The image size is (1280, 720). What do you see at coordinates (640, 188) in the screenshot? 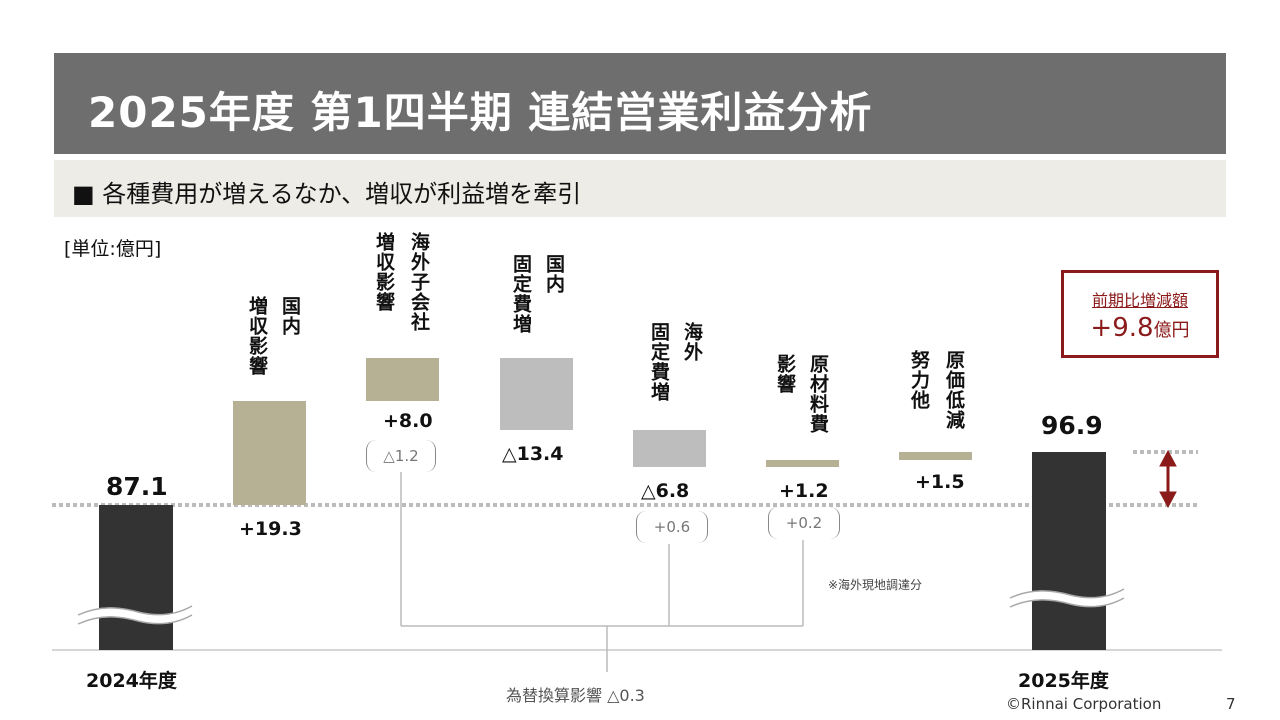
I see `subtitle-bar: ■ 各種費用が増えるなか、増収が利益増を牽引` at bounding box center [640, 188].